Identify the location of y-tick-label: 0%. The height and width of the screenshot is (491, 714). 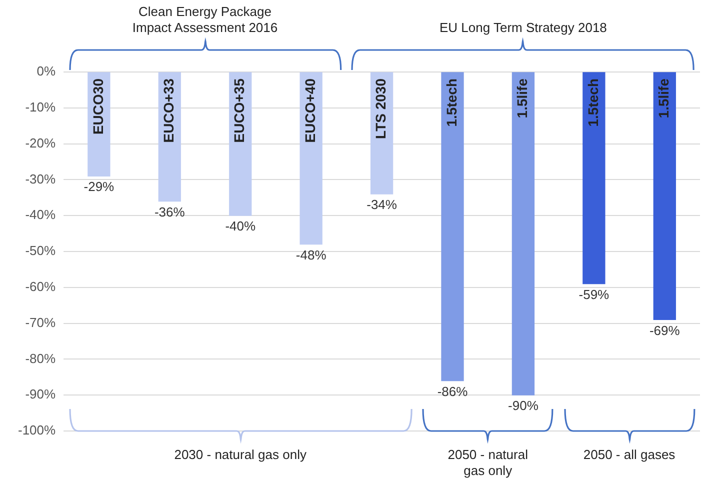
(46, 71).